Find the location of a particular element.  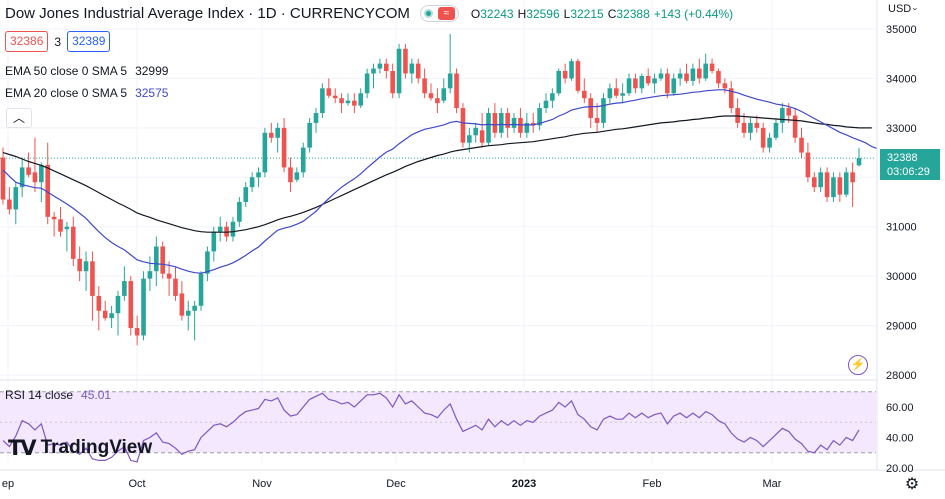

rsi-band is located at coordinates (438, 422).